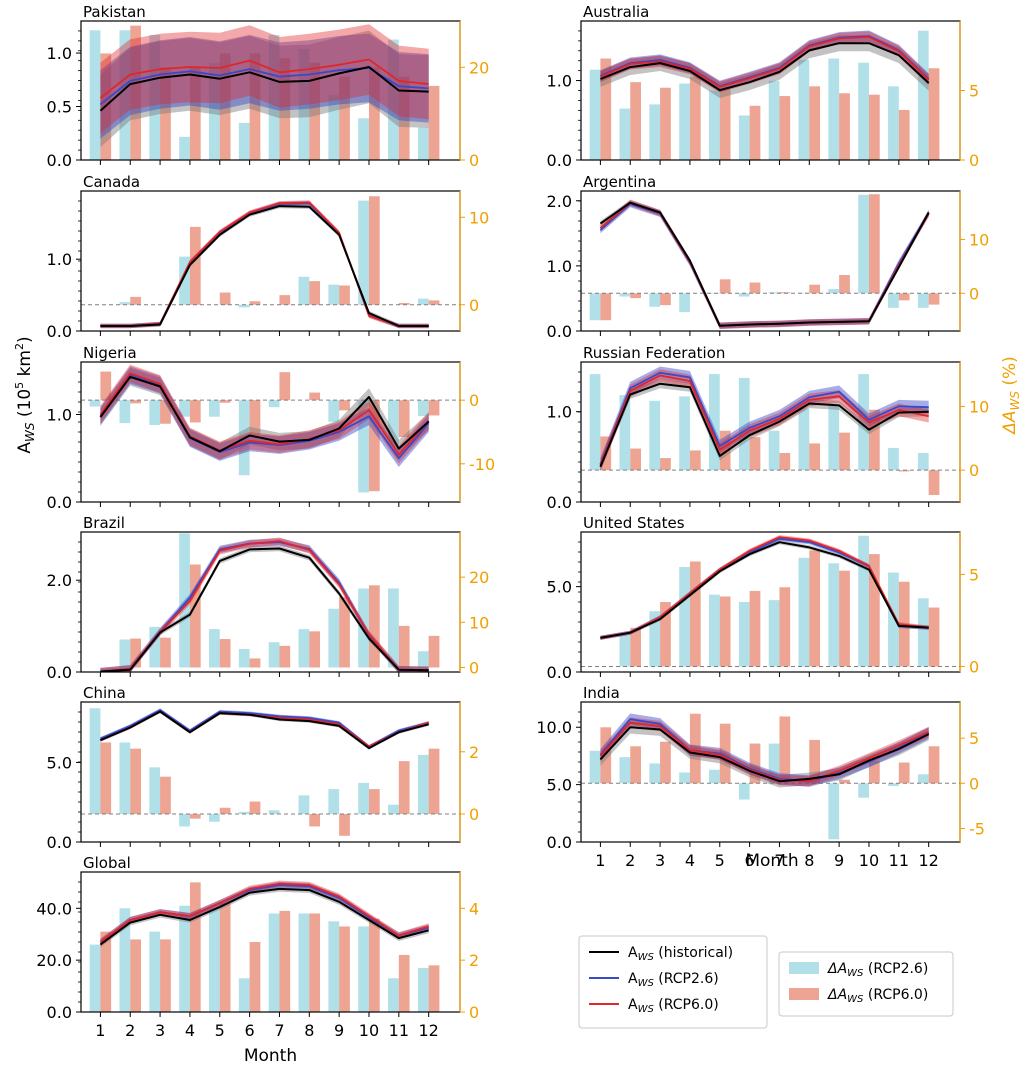  Describe the element at coordinates (399, 1030) in the screenshot. I see `x-tick-label-global-m11: 11` at that location.